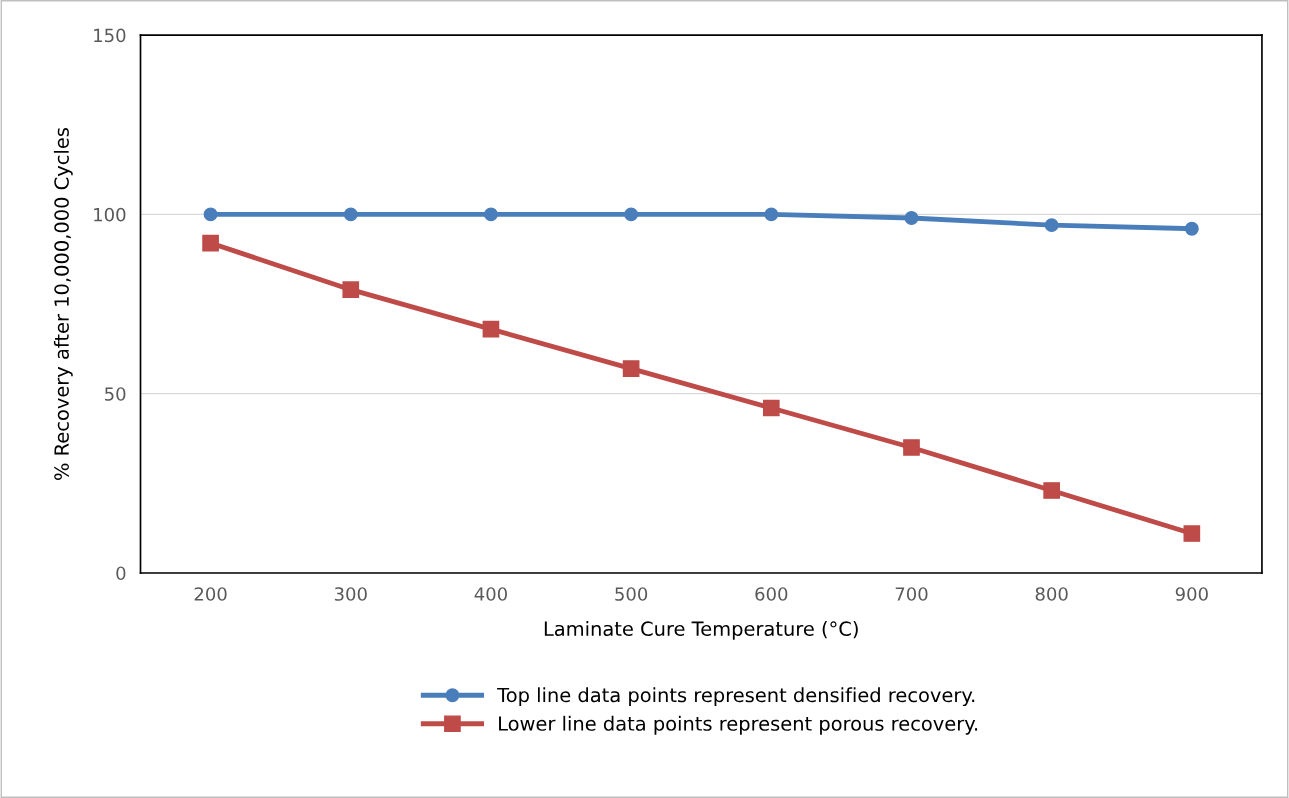 This screenshot has height=798, width=1289. What do you see at coordinates (631, 594) in the screenshot?
I see `x-tick-label: 500` at bounding box center [631, 594].